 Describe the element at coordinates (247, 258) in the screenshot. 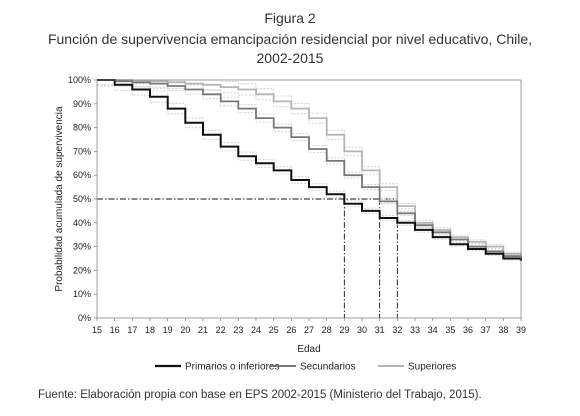

I see `reference-lines-layer` at that location.